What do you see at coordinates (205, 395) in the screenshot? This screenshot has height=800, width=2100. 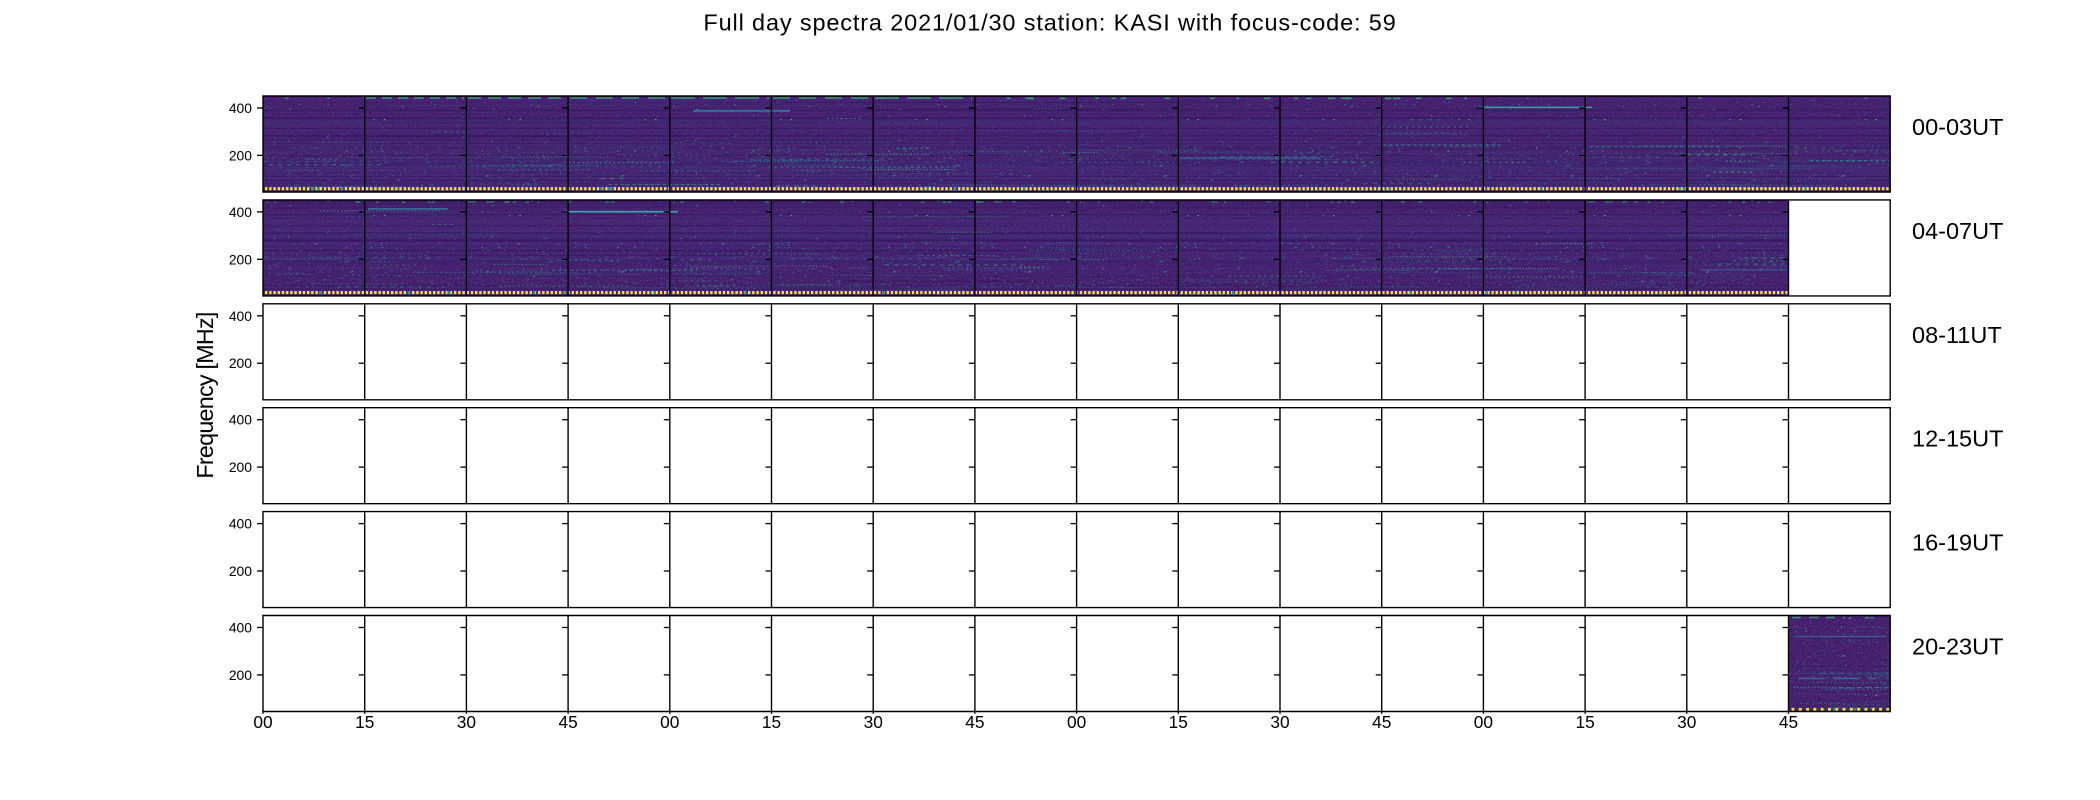 I see `svg-text: Frequency [MHz]` at bounding box center [205, 395].